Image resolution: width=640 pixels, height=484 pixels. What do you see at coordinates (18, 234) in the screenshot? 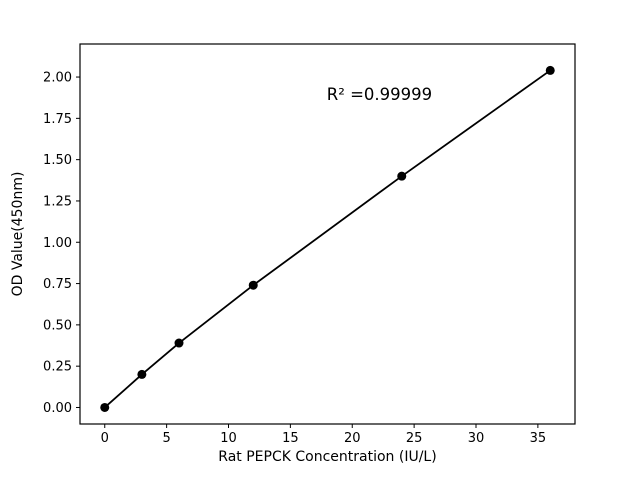
I see `y-axis-label: OD Value(450nm)` at bounding box center [18, 234].